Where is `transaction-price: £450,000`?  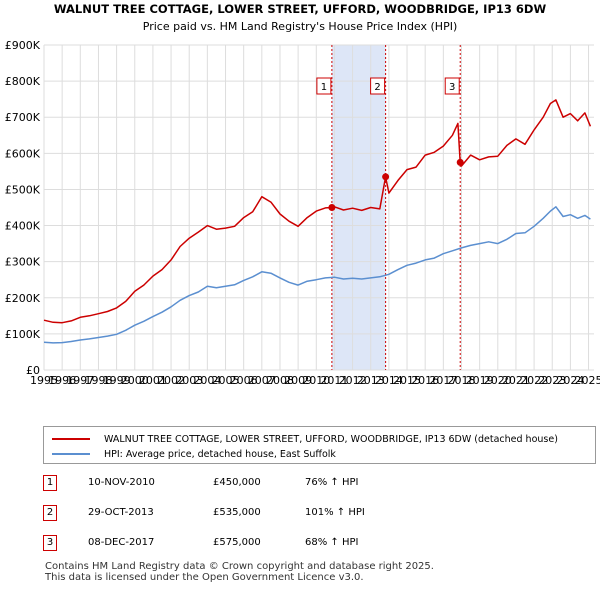 transaction-price: £450,000 is located at coordinates (237, 482).